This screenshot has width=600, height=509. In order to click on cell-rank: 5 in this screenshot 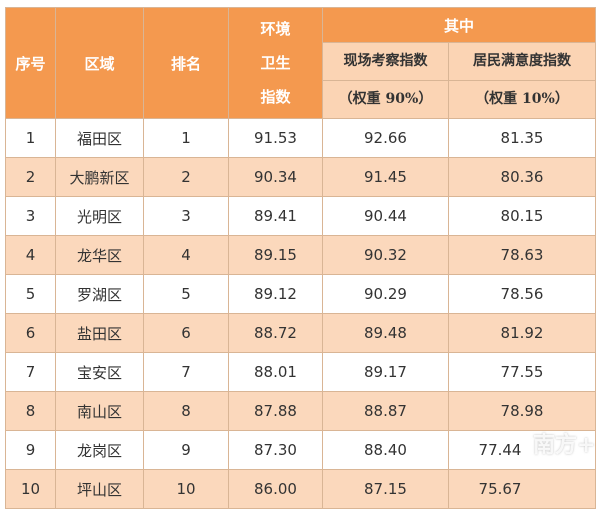, I will do `click(186, 294)`.